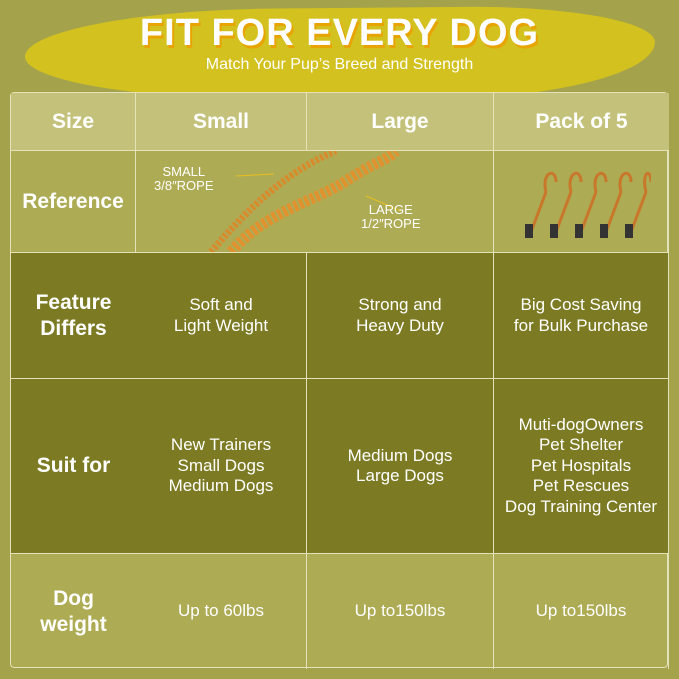 The image size is (679, 679). Describe the element at coordinates (73, 466) in the screenshot. I see `row-label-suit: Suit for` at that location.